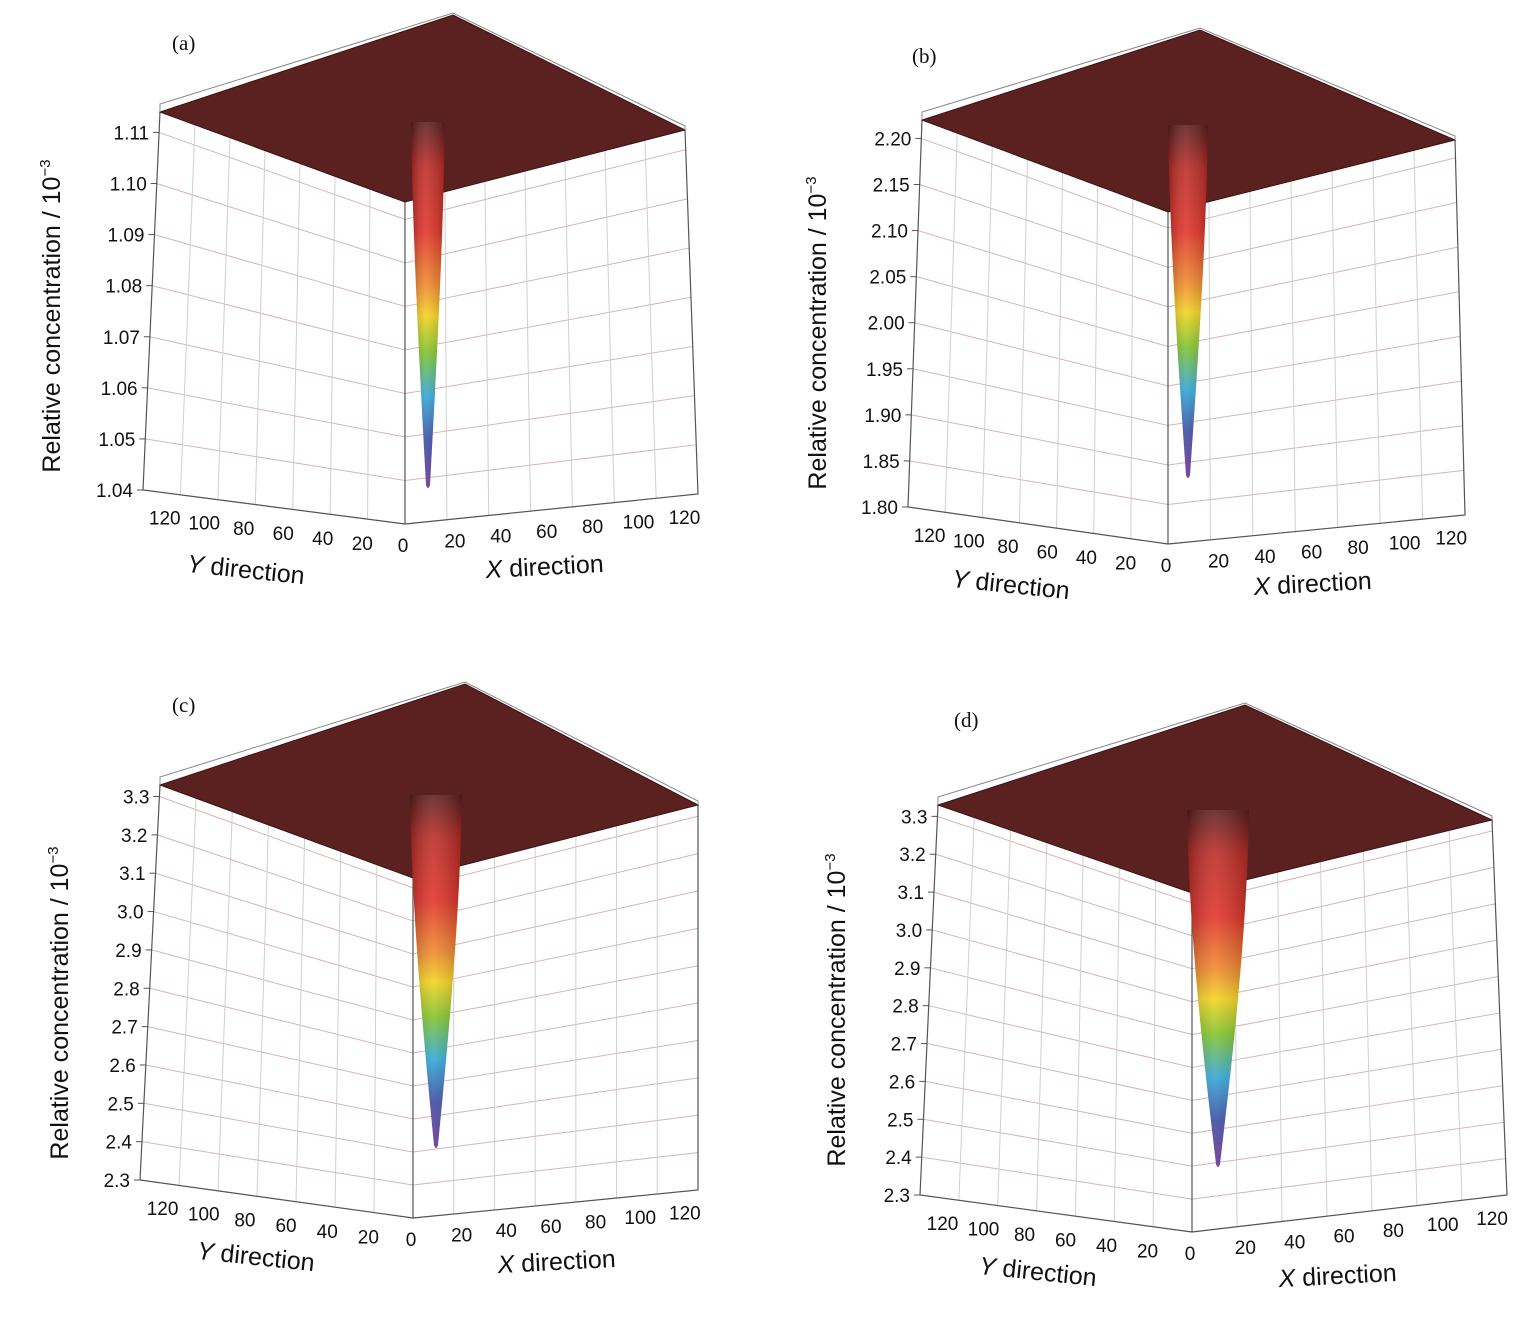 This screenshot has height=1322, width=1535. What do you see at coordinates (134, 836) in the screenshot?
I see `z-tick-label: 3.2` at bounding box center [134, 836].